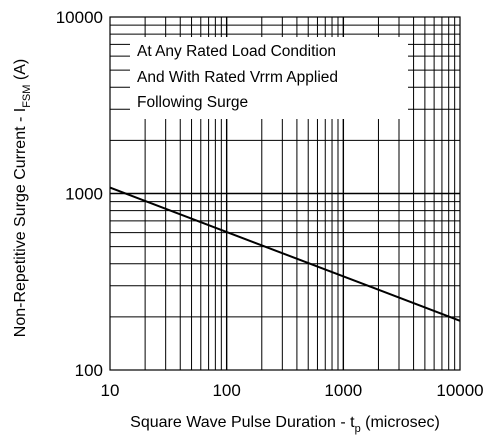 The height and width of the screenshot is (439, 488). I want to click on x-tick-label: 10000, so click(459, 390).